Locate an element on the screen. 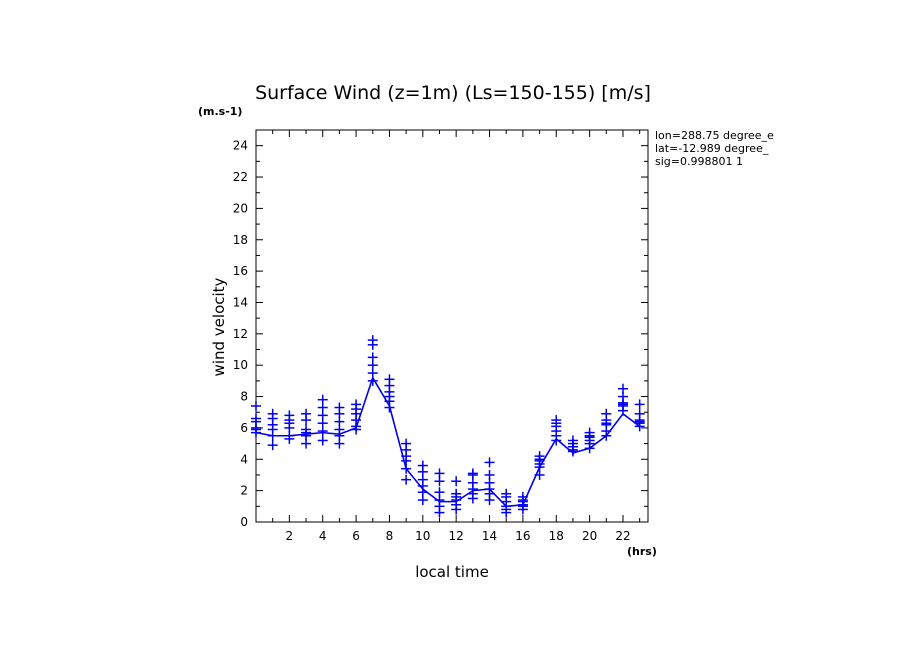  x-tick-label: 2 is located at coordinates (290, 536).